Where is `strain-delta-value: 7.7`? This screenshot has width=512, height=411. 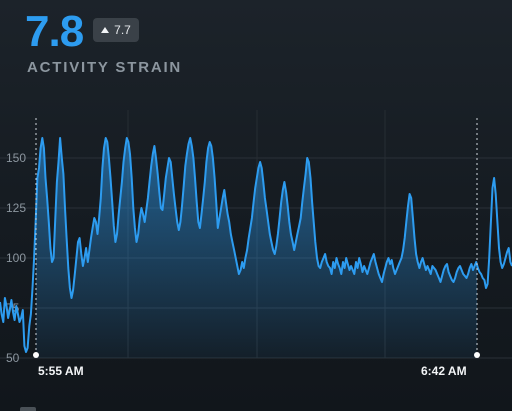
strain-delta-value: 7.7 is located at coordinates (122, 30).